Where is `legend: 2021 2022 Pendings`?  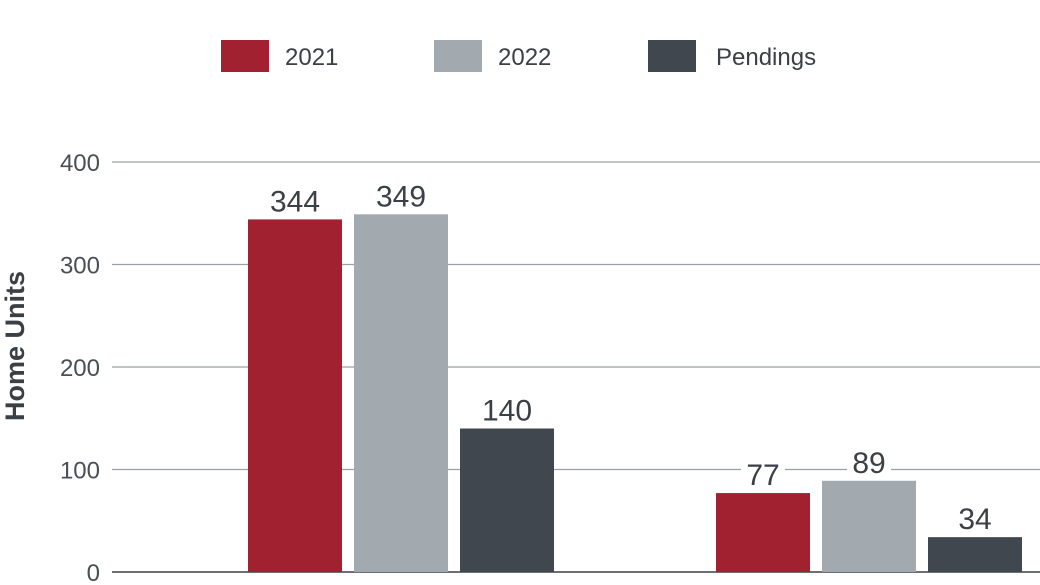
legend: 2021 2022 Pendings is located at coordinates (518, 56).